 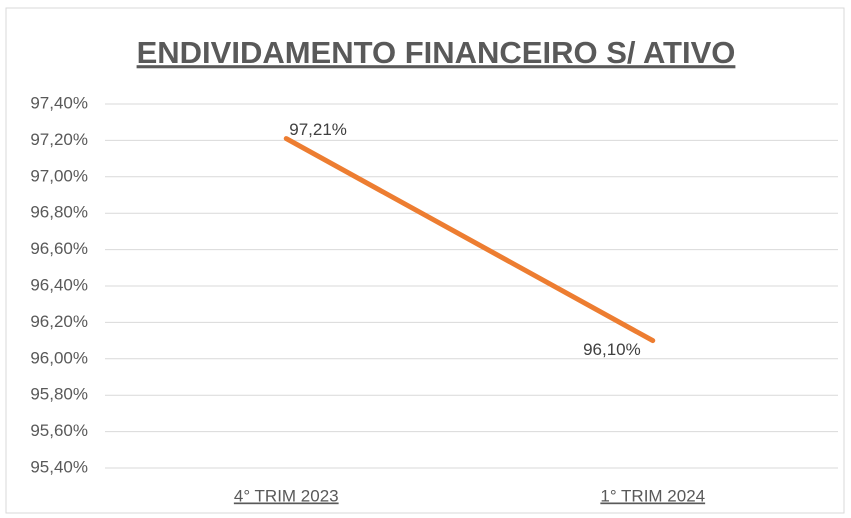 I want to click on y-tick-label: 97,20%, so click(x=59, y=139).